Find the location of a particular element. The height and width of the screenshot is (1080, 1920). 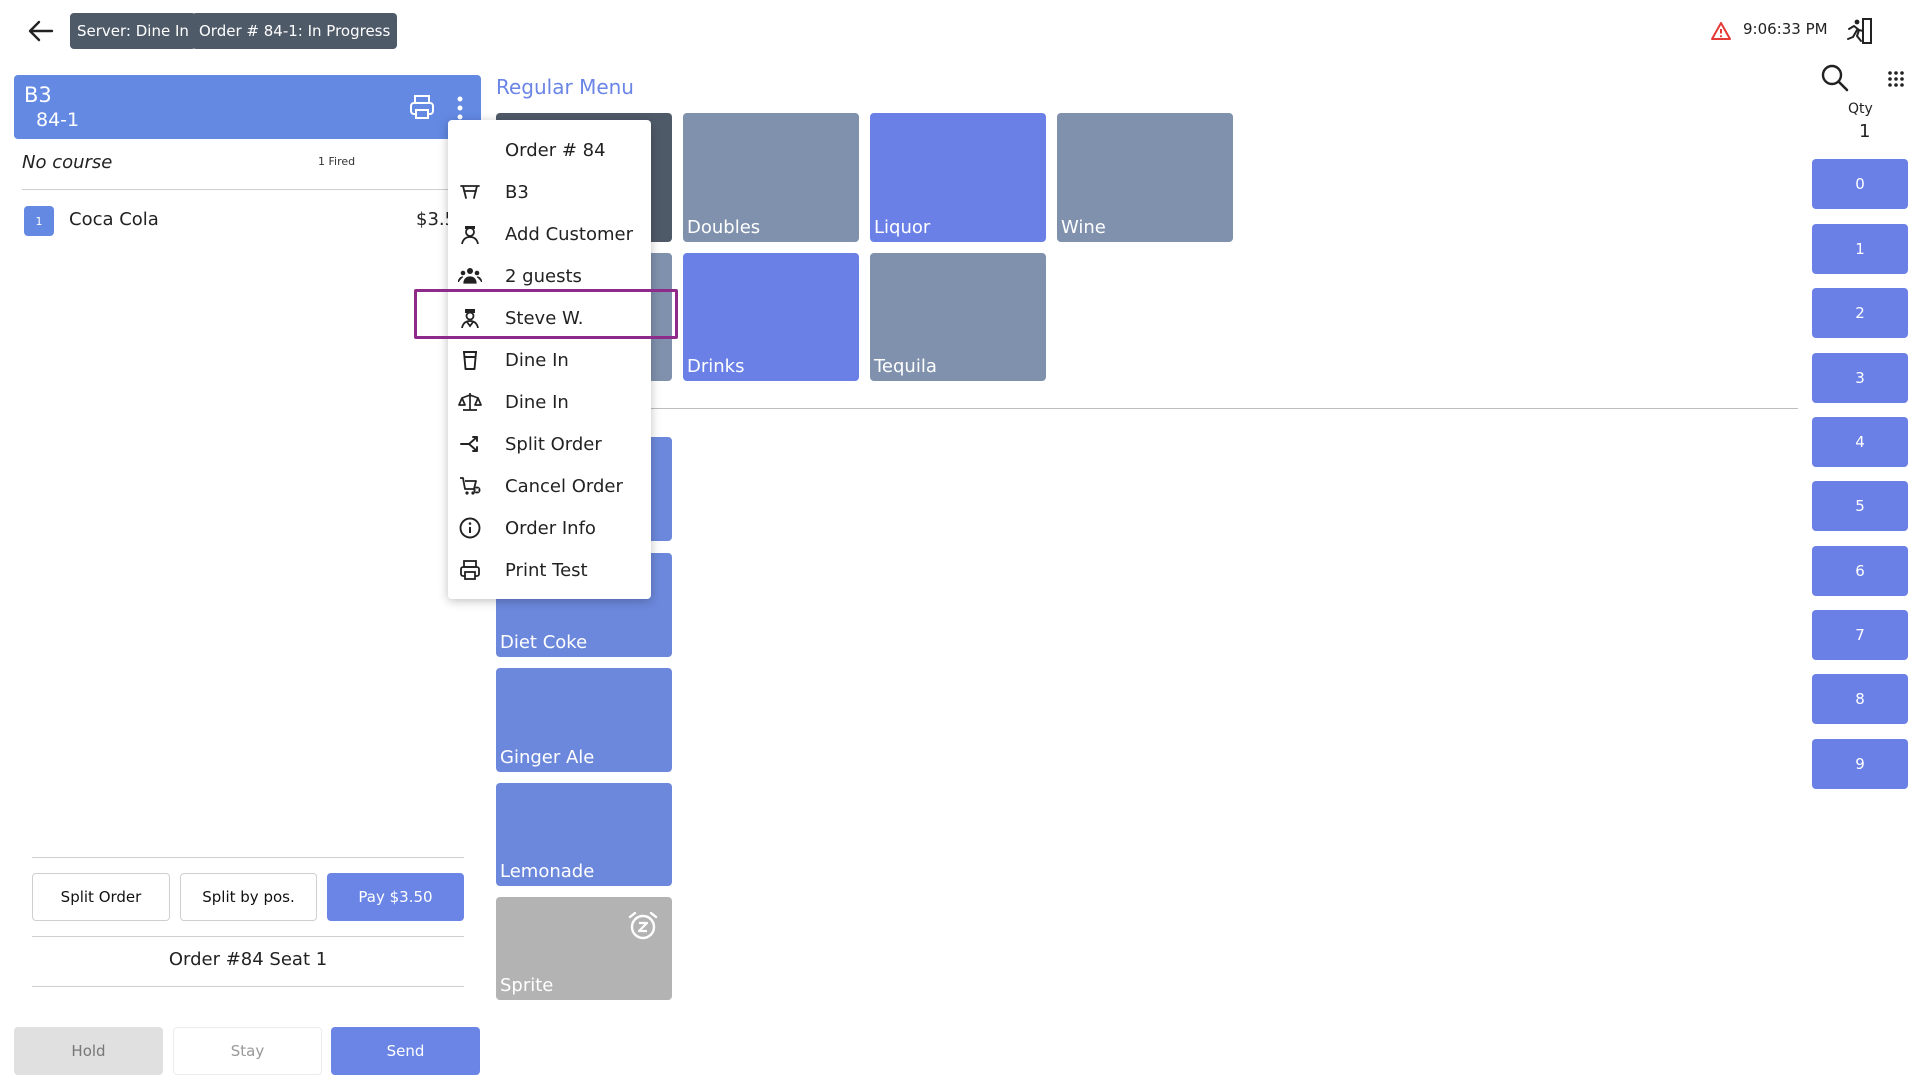

arrow-left-icon is located at coordinates (41, 31).